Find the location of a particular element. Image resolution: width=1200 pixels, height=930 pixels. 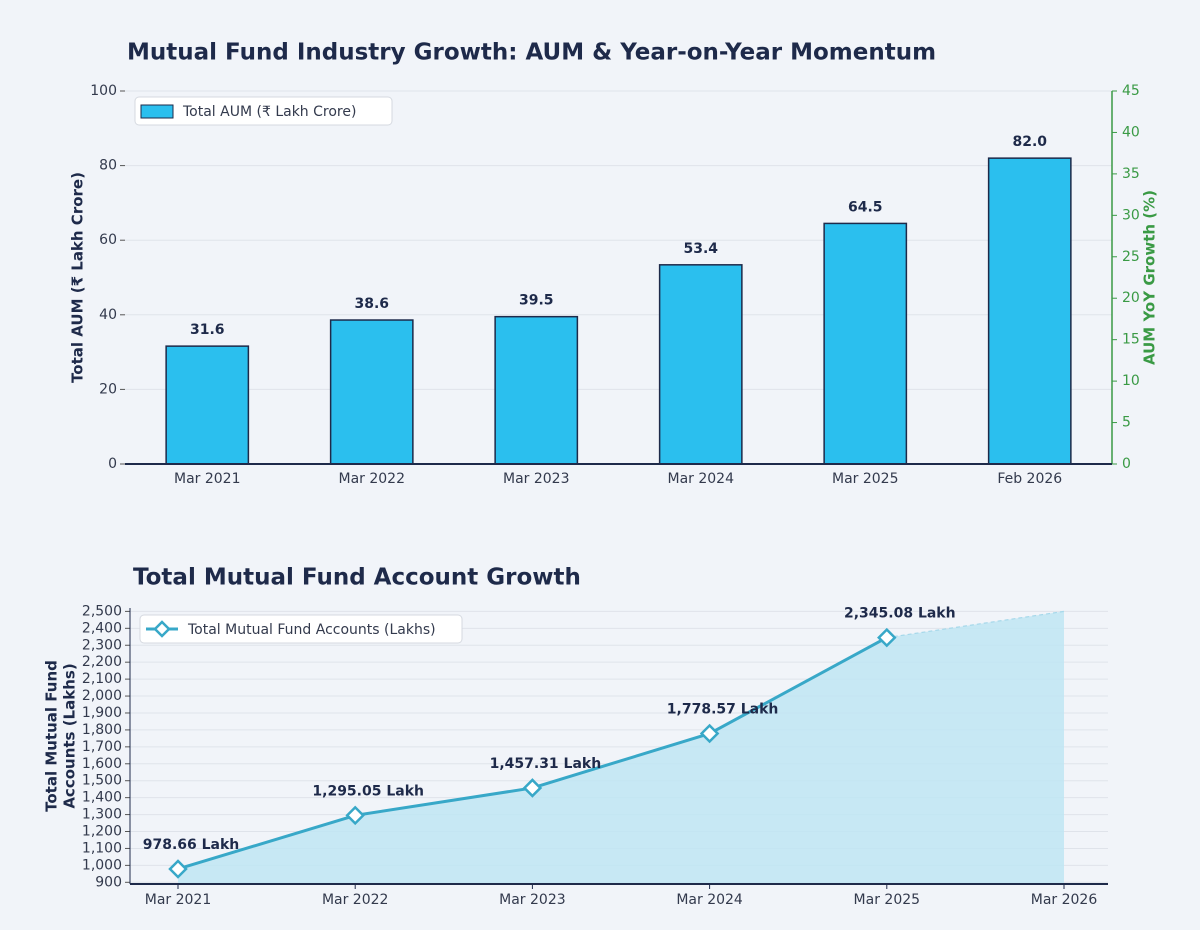

value-label: 82.0 is located at coordinates (1029, 142).